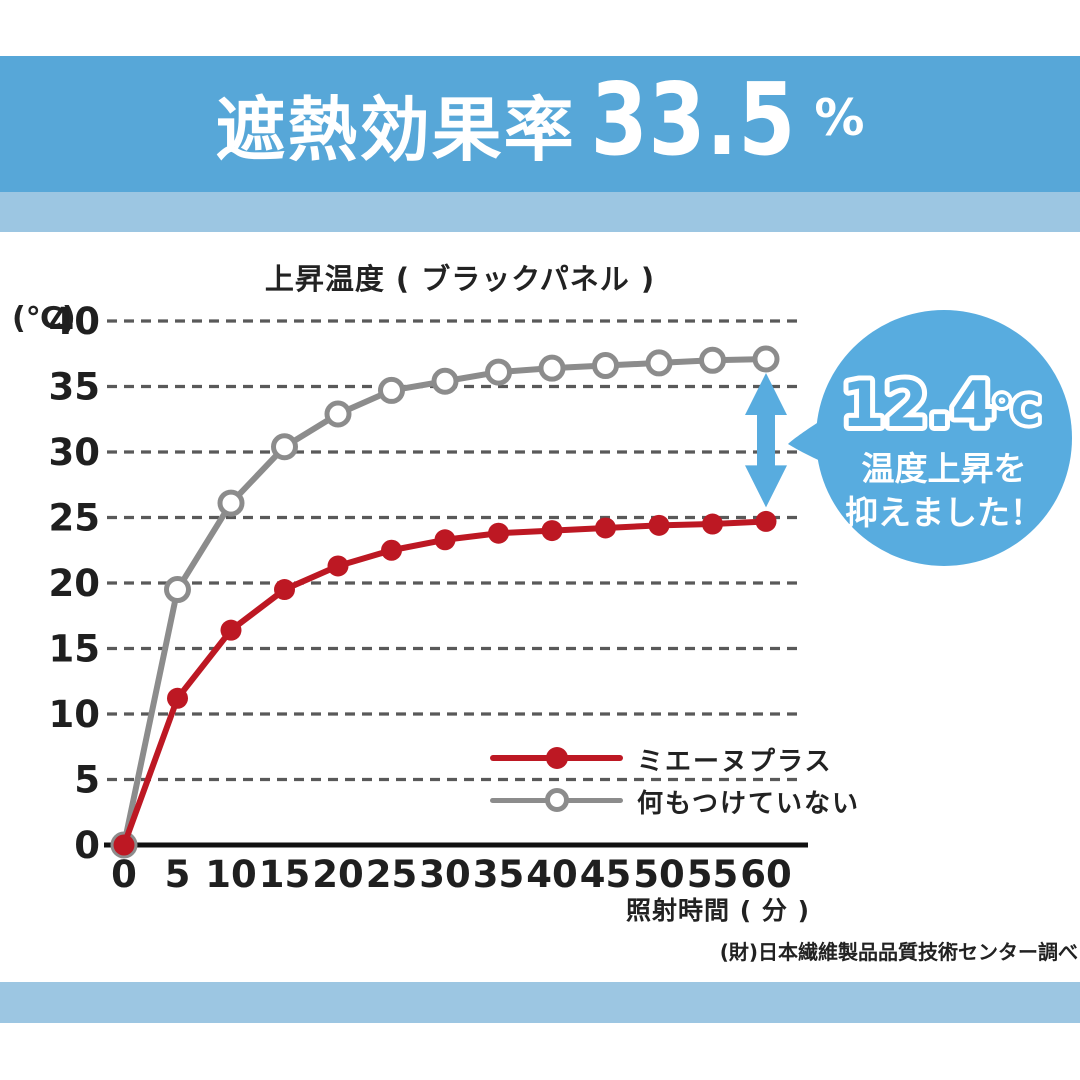  Describe the element at coordinates (748, 804) in the screenshot. I see `legend-label-nothing-applied: 何もつけていない` at that location.